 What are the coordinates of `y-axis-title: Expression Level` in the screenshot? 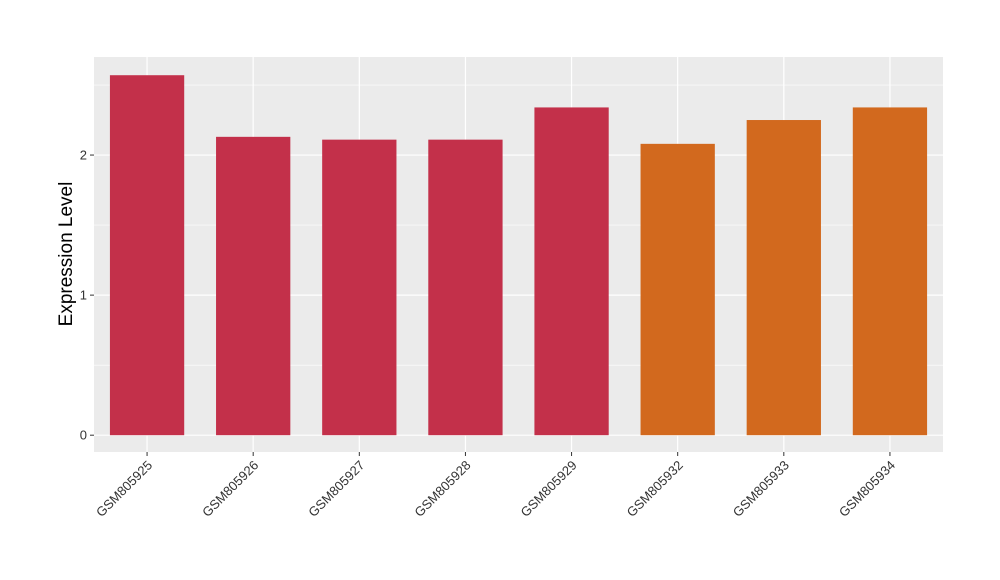 It's located at (66, 254).